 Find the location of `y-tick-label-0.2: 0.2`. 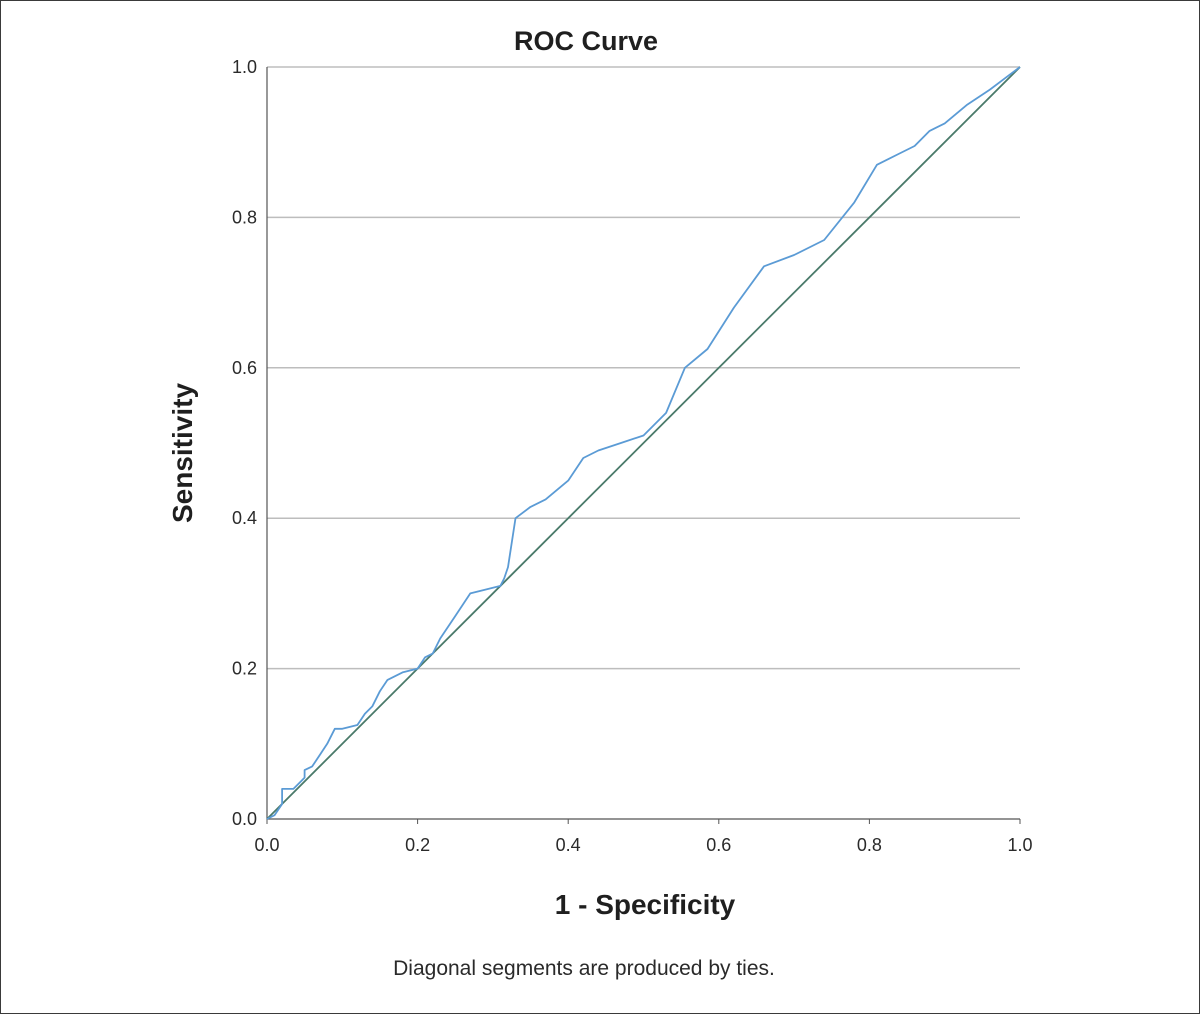

y-tick-label-0.2: 0.2 is located at coordinates (244, 669).